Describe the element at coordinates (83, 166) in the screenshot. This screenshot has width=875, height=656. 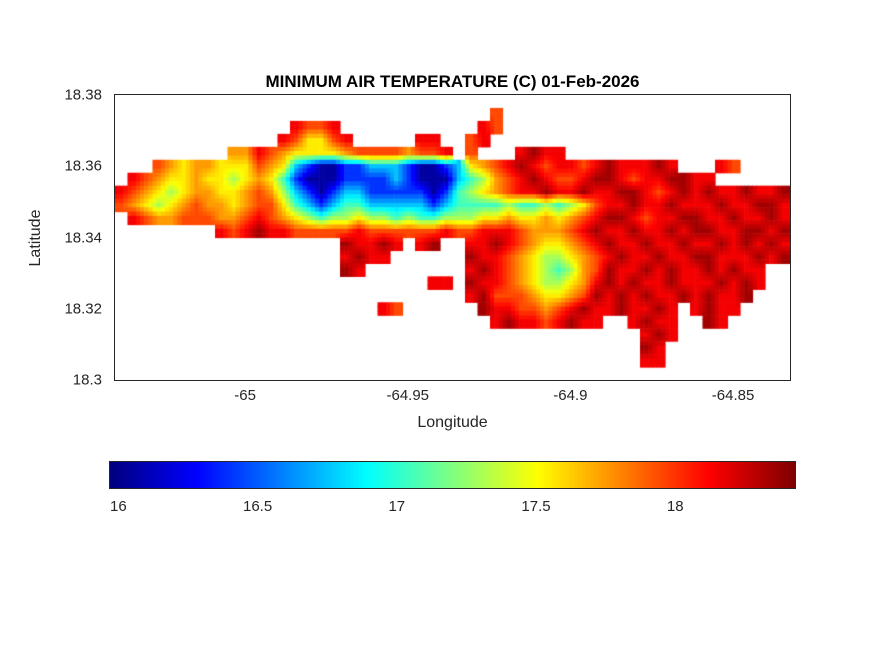
I see `y-tick-label: 18.36` at that location.